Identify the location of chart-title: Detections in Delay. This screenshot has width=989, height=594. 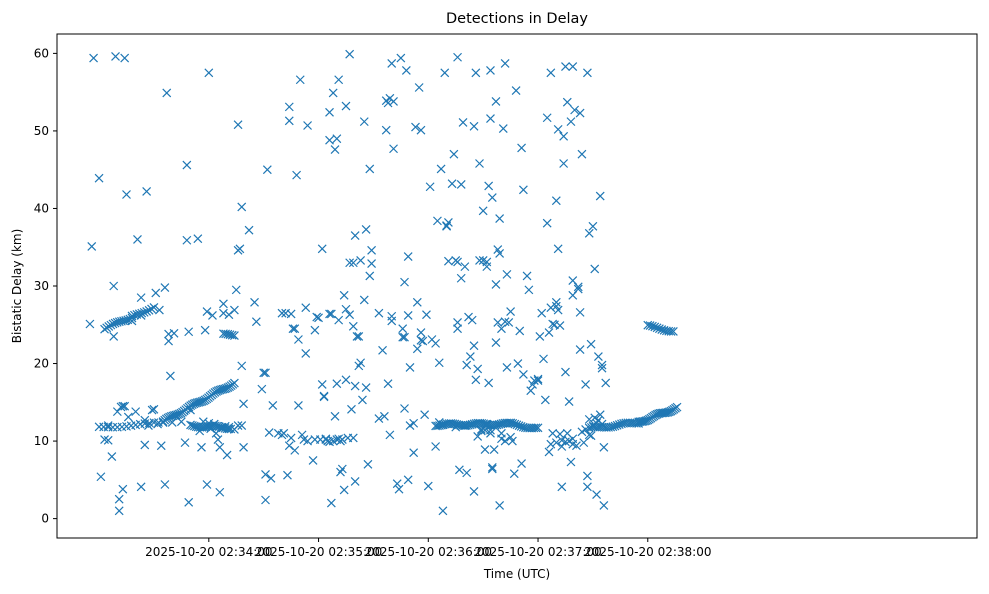
(517, 19).